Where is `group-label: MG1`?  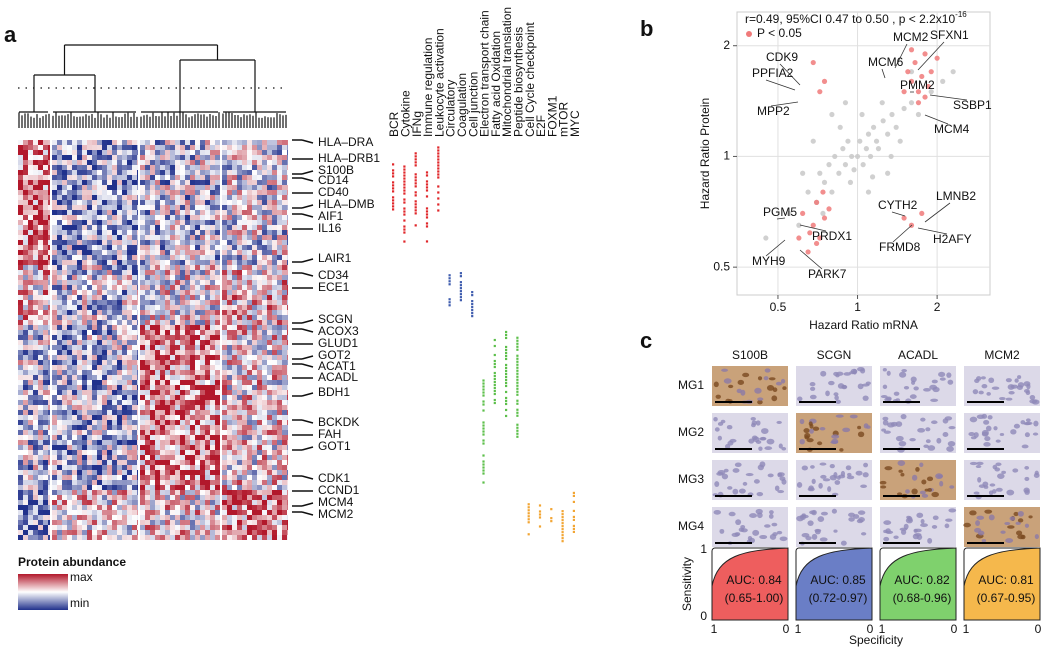 group-label: MG1 is located at coordinates (691, 385).